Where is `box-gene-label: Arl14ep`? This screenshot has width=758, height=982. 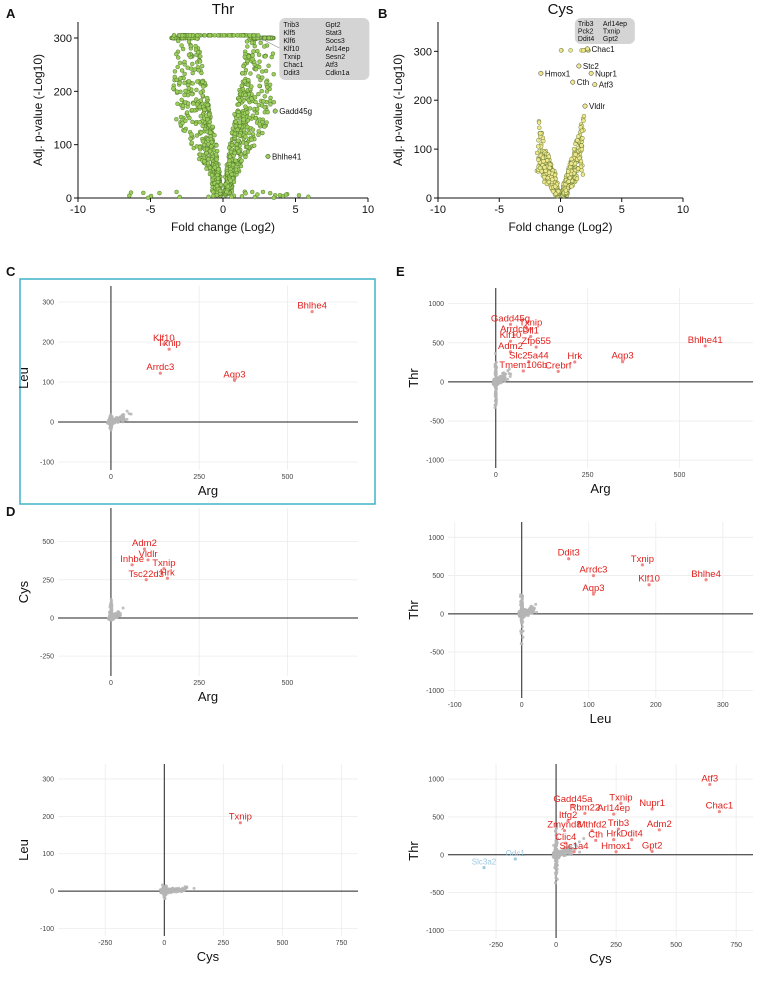 box-gene-label: Arl14ep is located at coordinates (615, 24).